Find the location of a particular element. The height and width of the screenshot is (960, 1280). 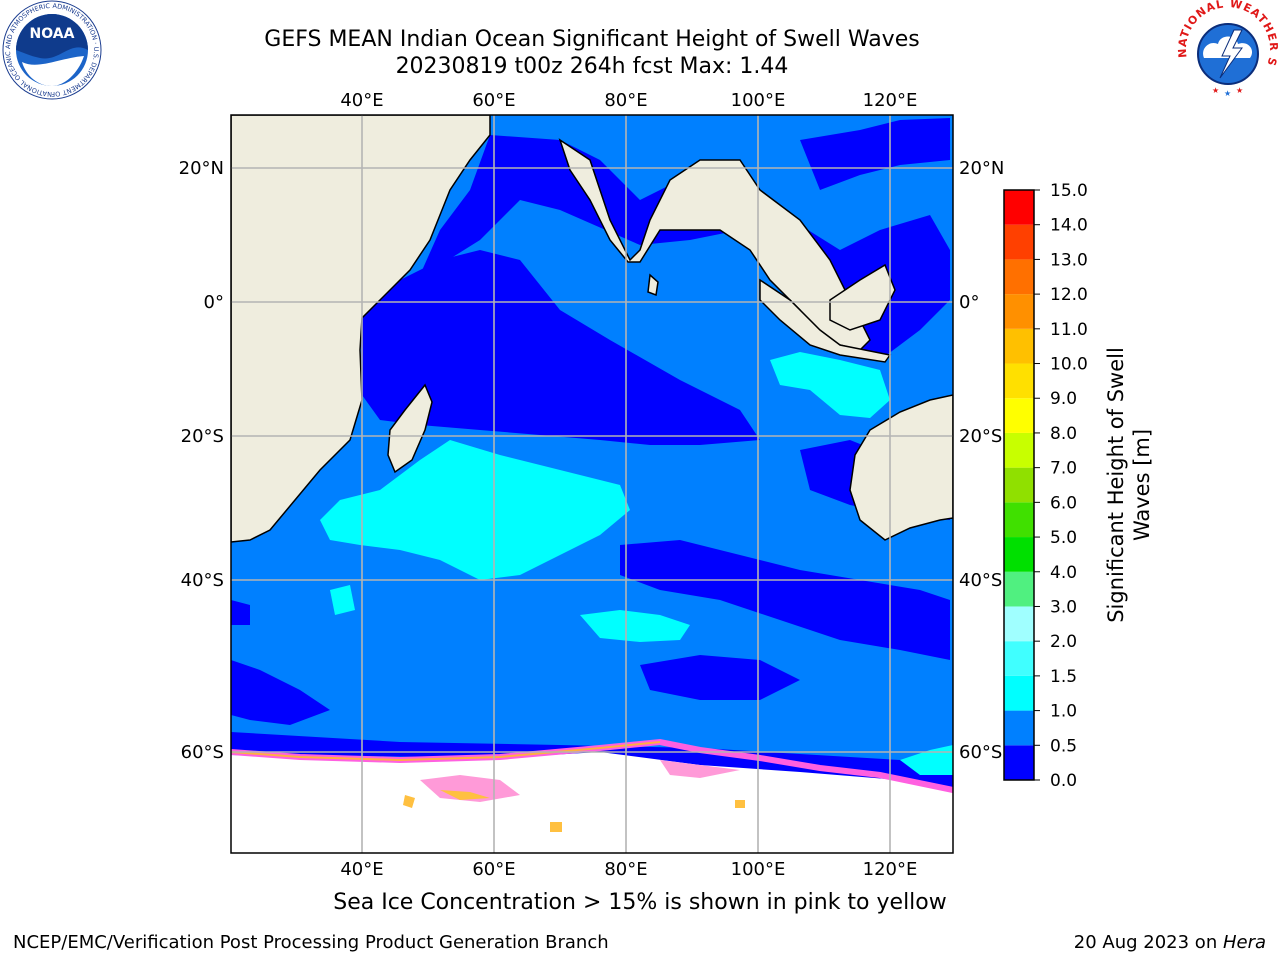

colorbar-tick-label: 1.0 is located at coordinates (1063, 712).